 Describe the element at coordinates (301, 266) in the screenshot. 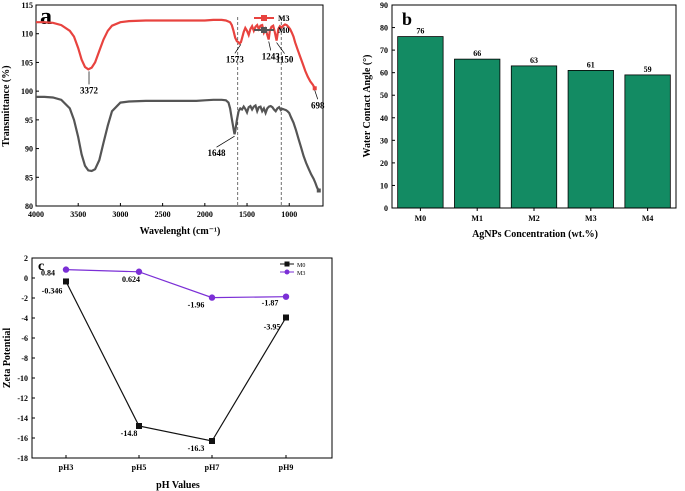

I see `legend-label-m0-c: M0` at that location.